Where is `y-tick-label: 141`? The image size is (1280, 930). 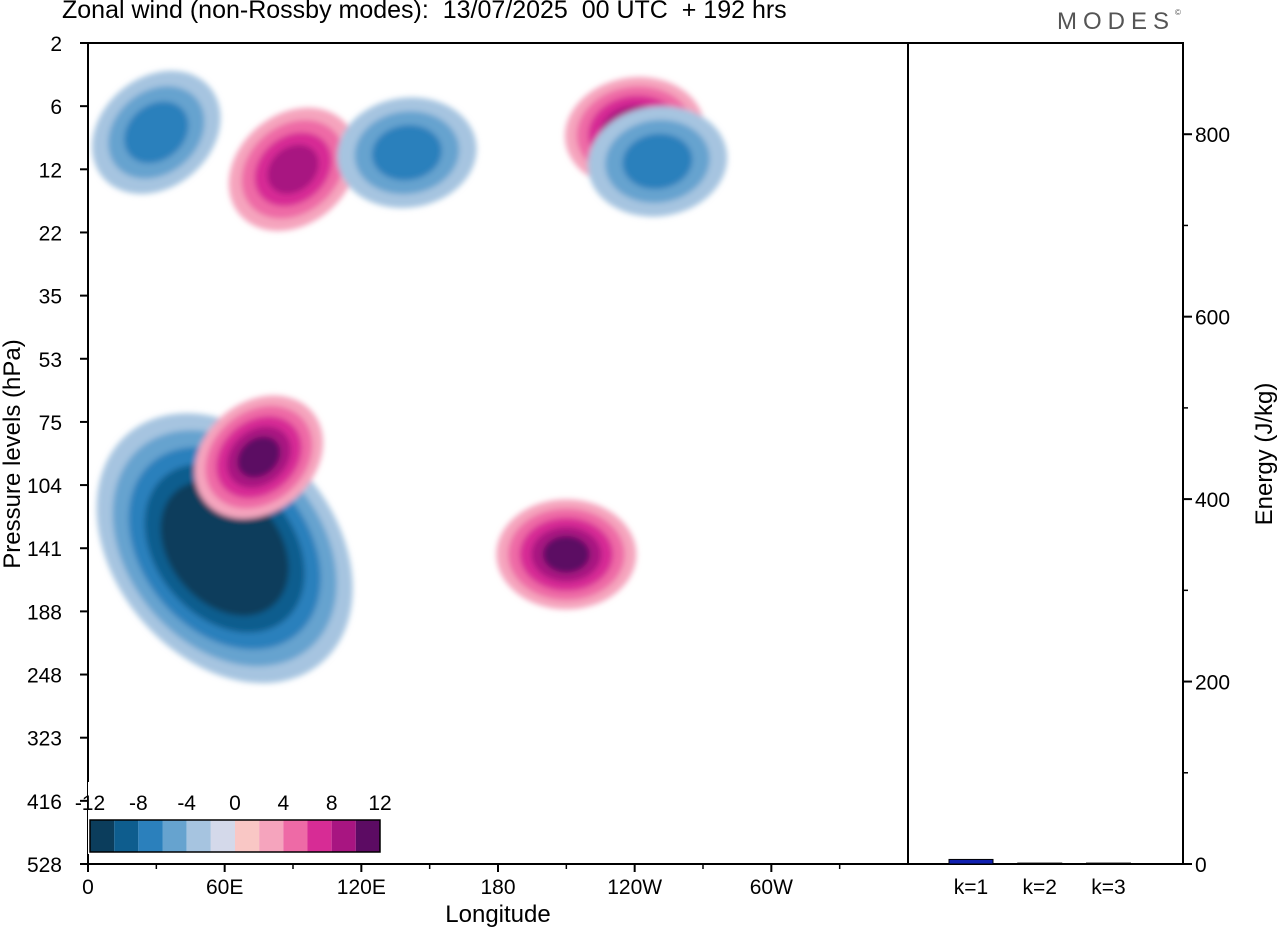
y-tick-label: 141 is located at coordinates (44, 549).